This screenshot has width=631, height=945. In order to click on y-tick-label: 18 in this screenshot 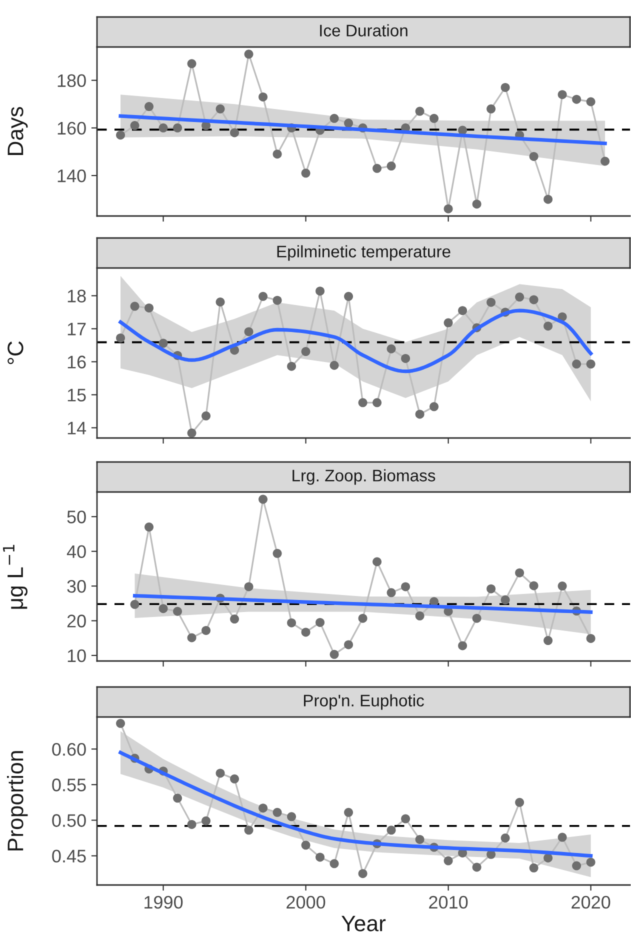, I will do `click(77, 296)`.